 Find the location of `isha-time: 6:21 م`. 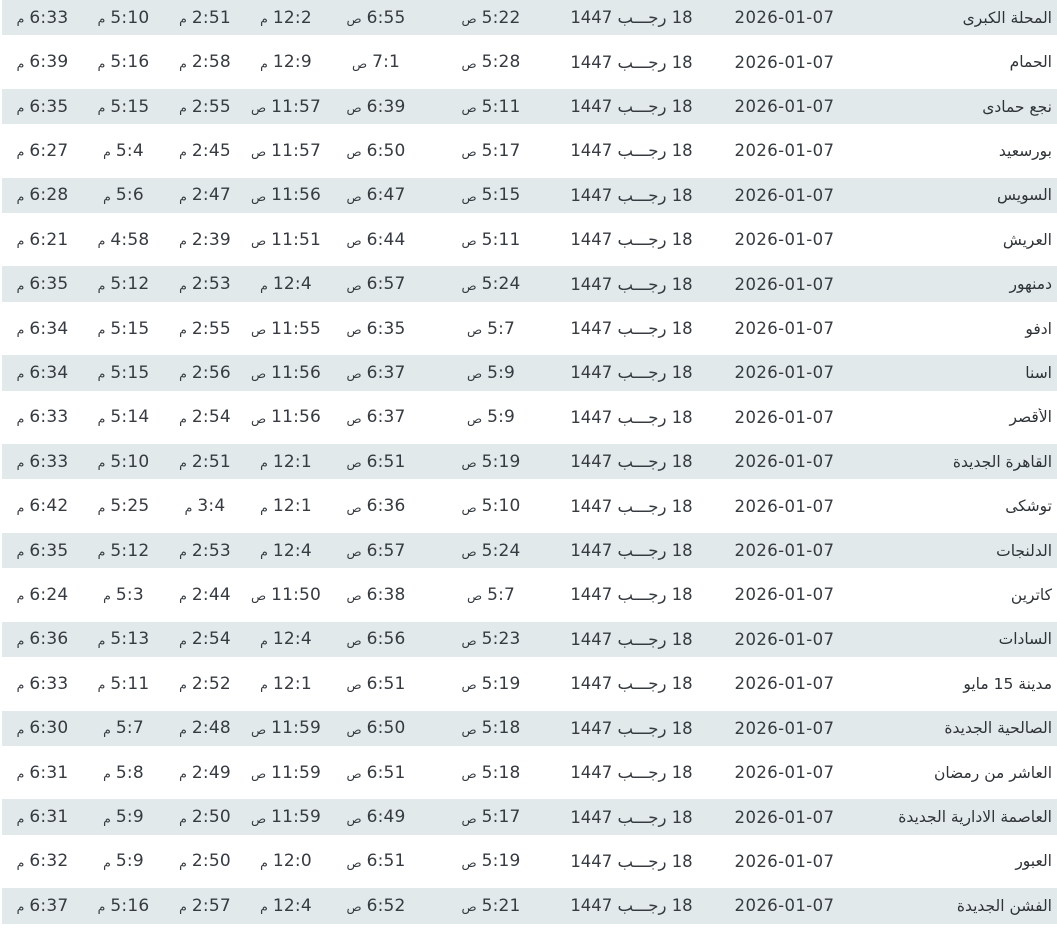

isha-time: 6:21 م is located at coordinates (42, 240).